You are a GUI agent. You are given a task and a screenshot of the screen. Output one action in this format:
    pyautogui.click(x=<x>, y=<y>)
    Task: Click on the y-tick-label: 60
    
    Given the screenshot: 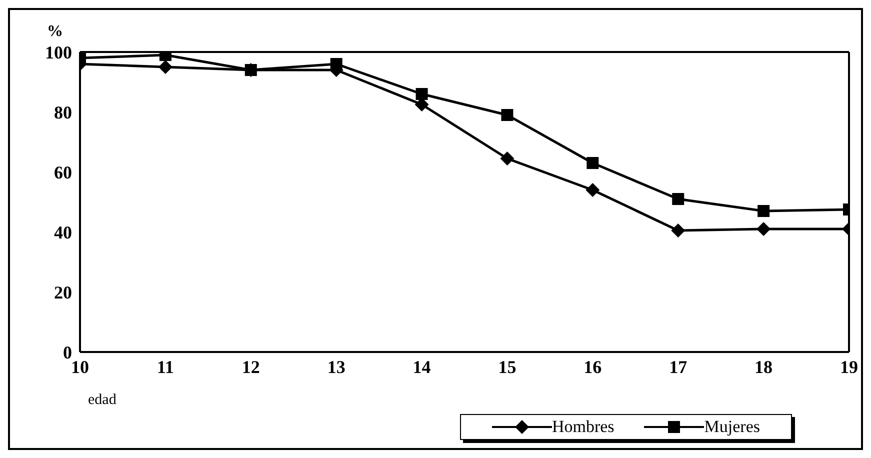 What is the action you would take?
    pyautogui.click(x=63, y=172)
    